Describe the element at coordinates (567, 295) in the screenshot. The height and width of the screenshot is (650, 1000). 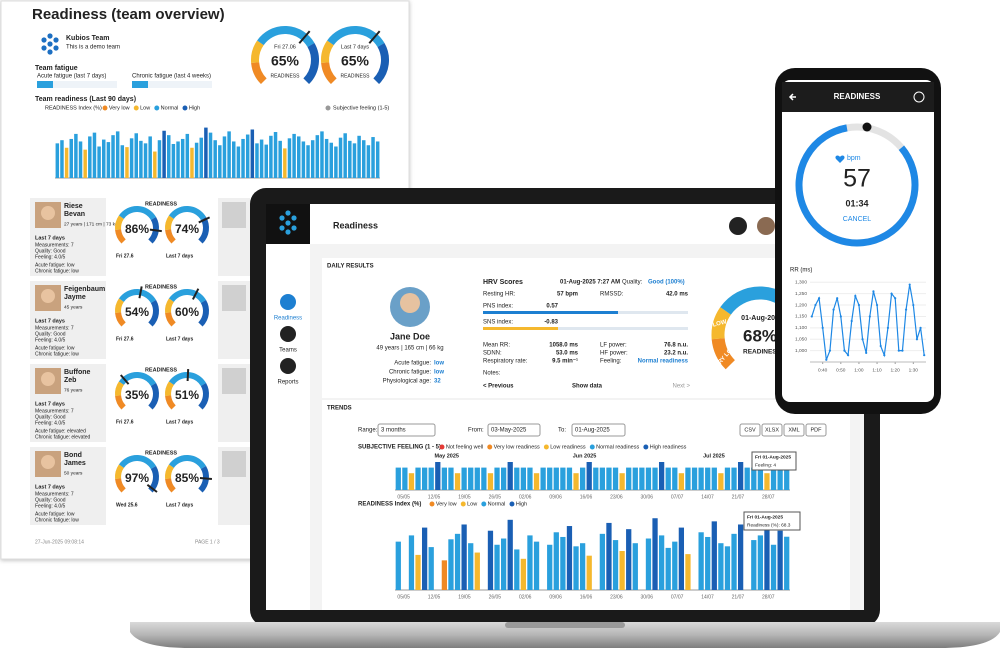
I see `stat-value: 57 bpm` at that location.